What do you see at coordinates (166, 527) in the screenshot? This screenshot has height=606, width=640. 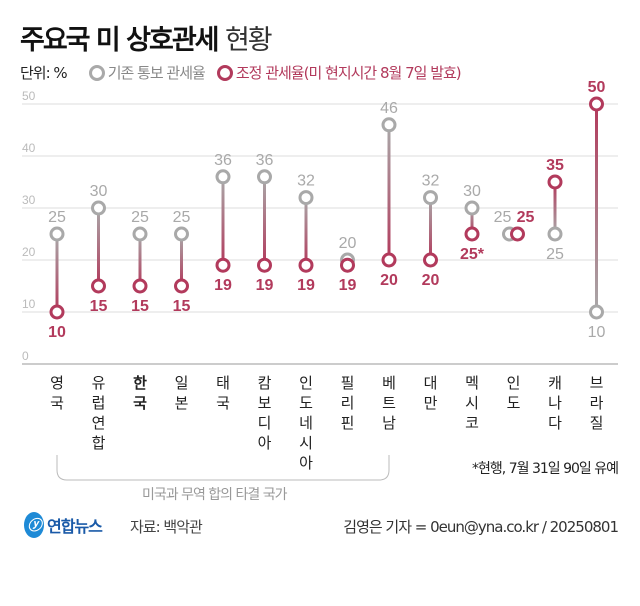 I see `source: 자료: 백악관` at bounding box center [166, 527].